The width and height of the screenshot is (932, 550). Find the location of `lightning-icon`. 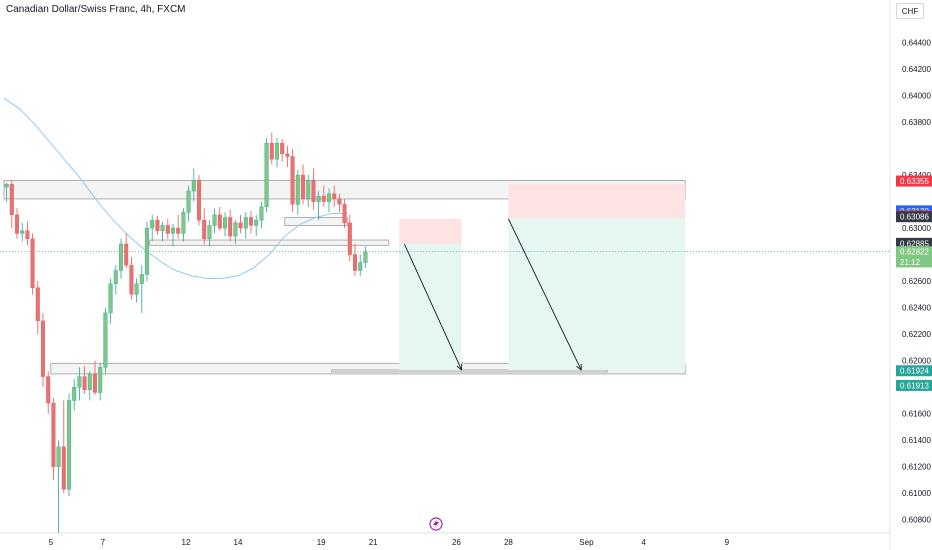

lightning-icon is located at coordinates (436, 524).